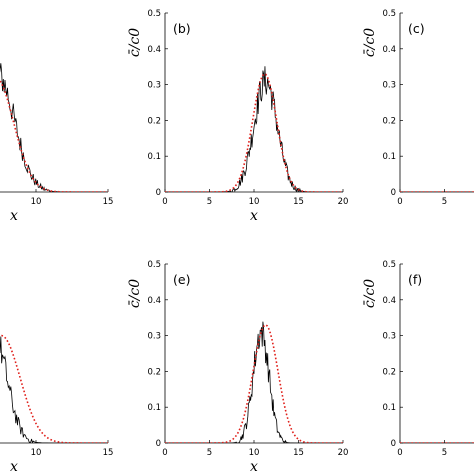  I want to click on y-tick-label-c: 0.3, so click(389, 86).